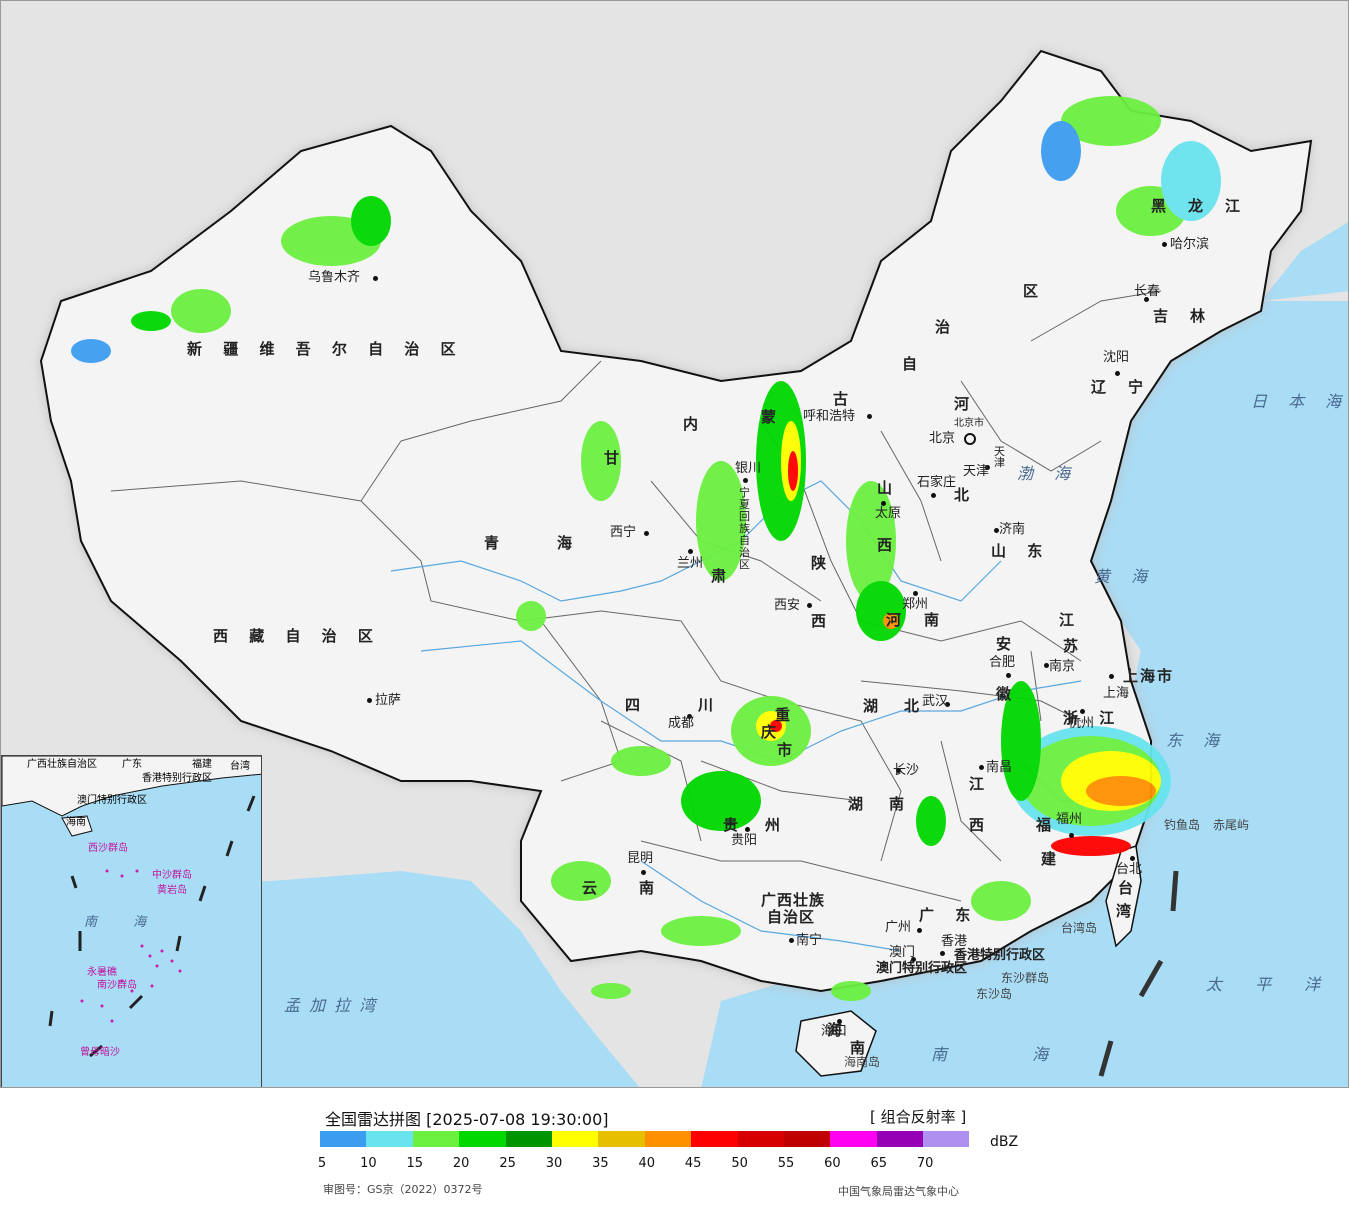  I want to click on city-changsha: 长沙, so click(906, 770).